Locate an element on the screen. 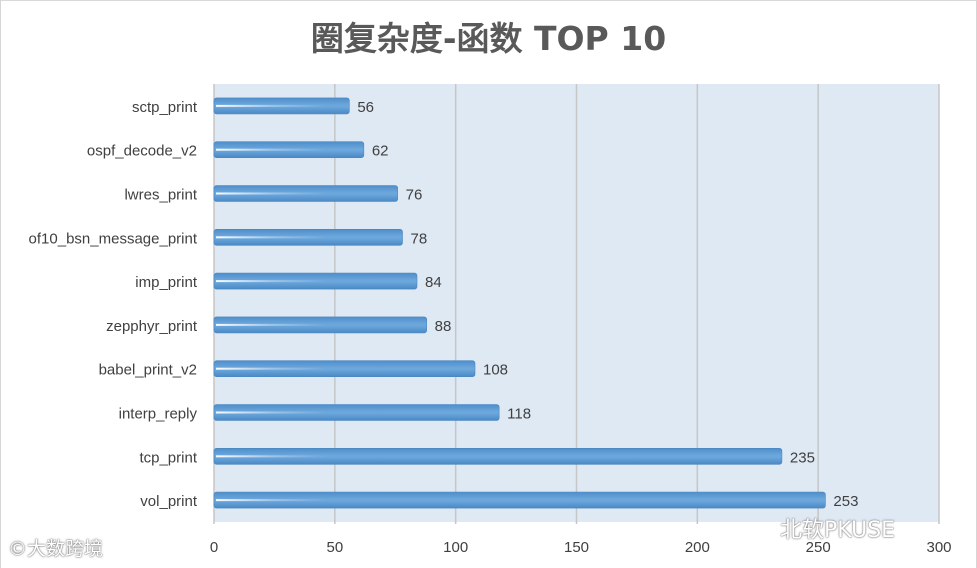 The width and height of the screenshot is (977, 568). data-label: 62 is located at coordinates (380, 151).